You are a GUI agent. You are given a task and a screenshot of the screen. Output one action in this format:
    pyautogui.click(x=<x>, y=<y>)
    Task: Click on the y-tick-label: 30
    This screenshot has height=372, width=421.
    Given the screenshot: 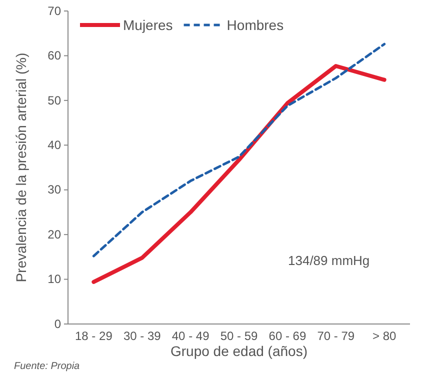 What is the action you would take?
    pyautogui.click(x=55, y=189)
    